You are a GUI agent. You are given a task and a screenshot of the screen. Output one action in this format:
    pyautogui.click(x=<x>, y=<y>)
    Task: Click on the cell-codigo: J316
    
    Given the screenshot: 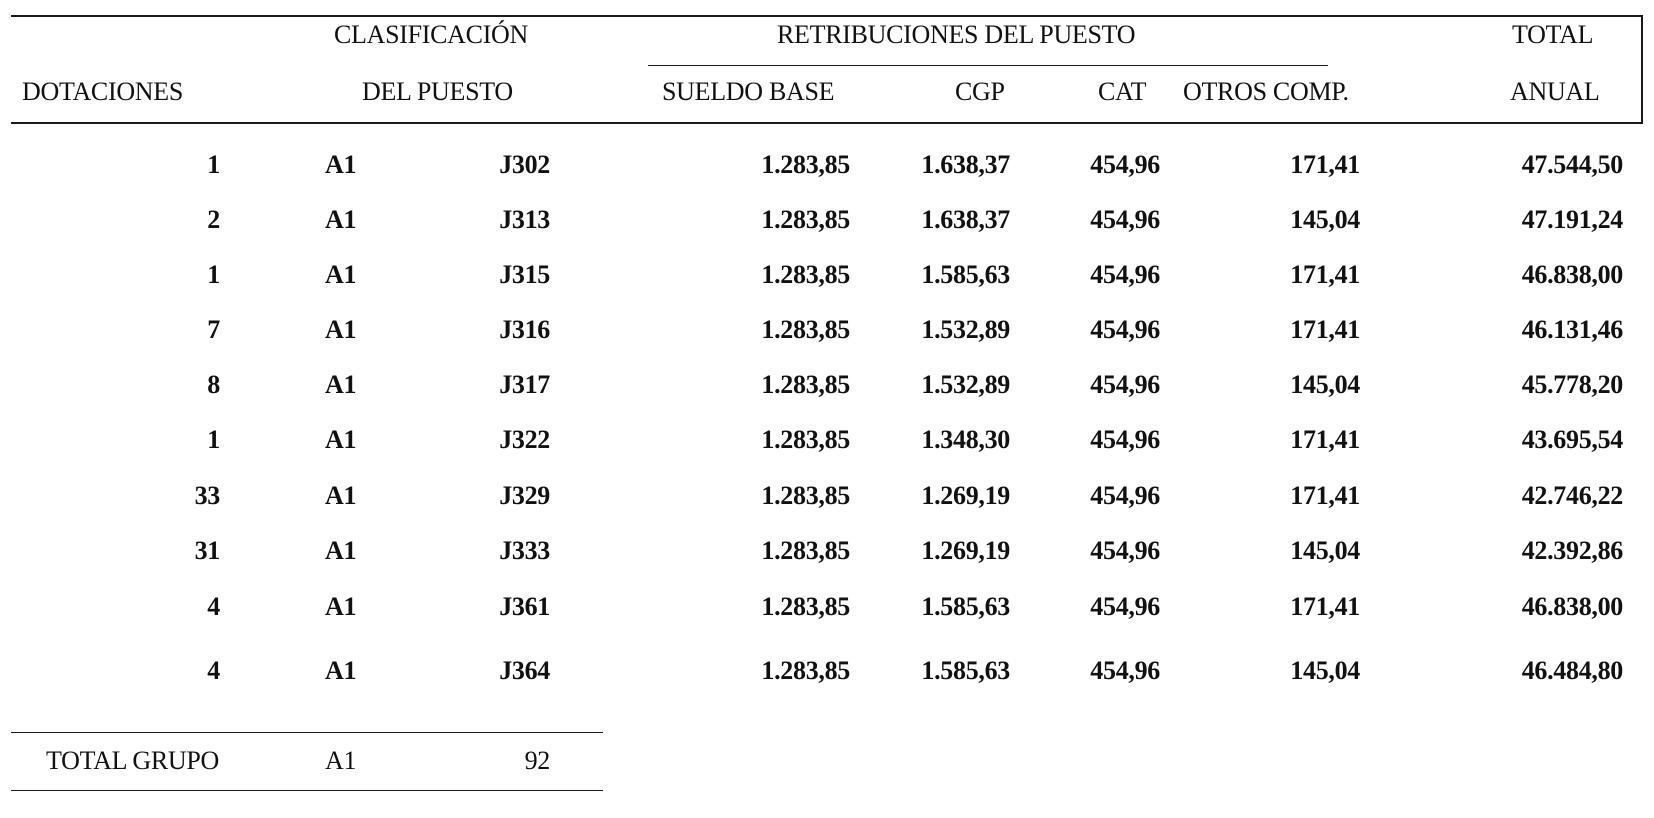 What is the action you would take?
    pyautogui.click(x=524, y=329)
    